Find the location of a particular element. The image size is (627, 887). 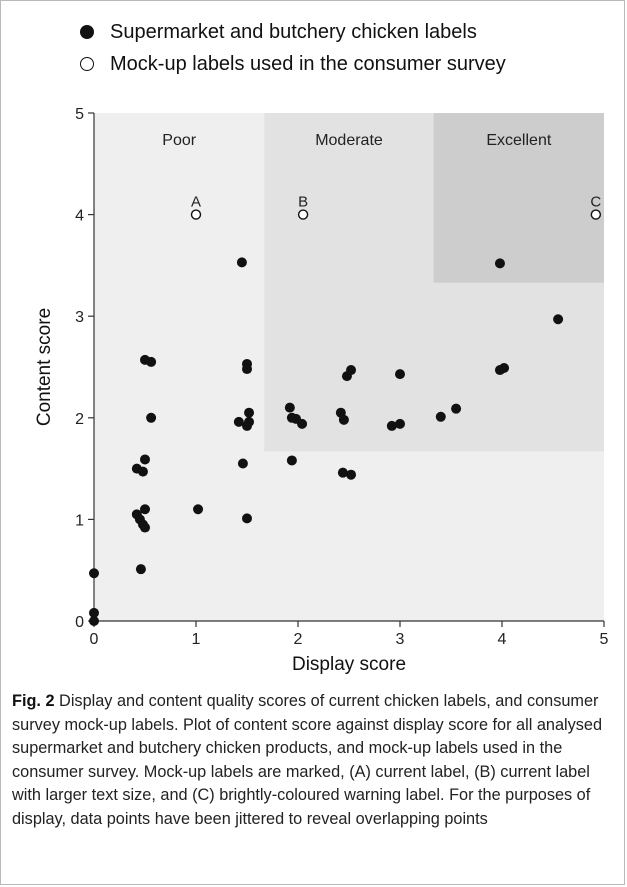

y-tick-label: 4 is located at coordinates (79, 216).